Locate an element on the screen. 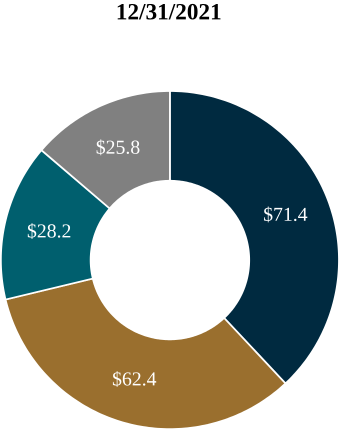 Image resolution: width=340 pixels, height=430 pixels. chart-title: 12/31/2021 is located at coordinates (169, 12).